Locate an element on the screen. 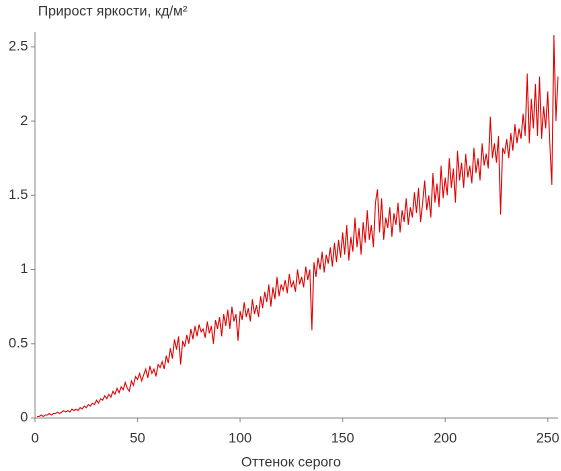 The height and width of the screenshot is (471, 561). y-tick-label: 2.5 is located at coordinates (19, 46).